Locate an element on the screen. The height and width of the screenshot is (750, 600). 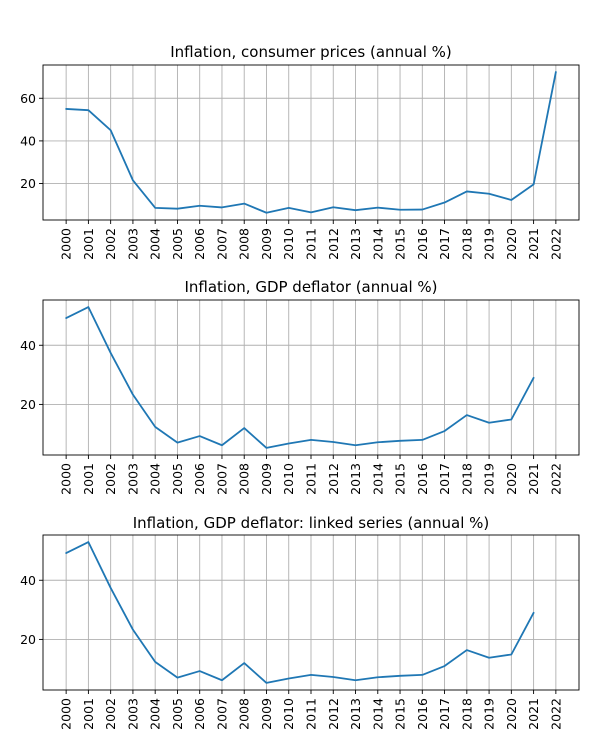
chart-title: Inflation, GDP deflator (annual %) is located at coordinates (310, 287).